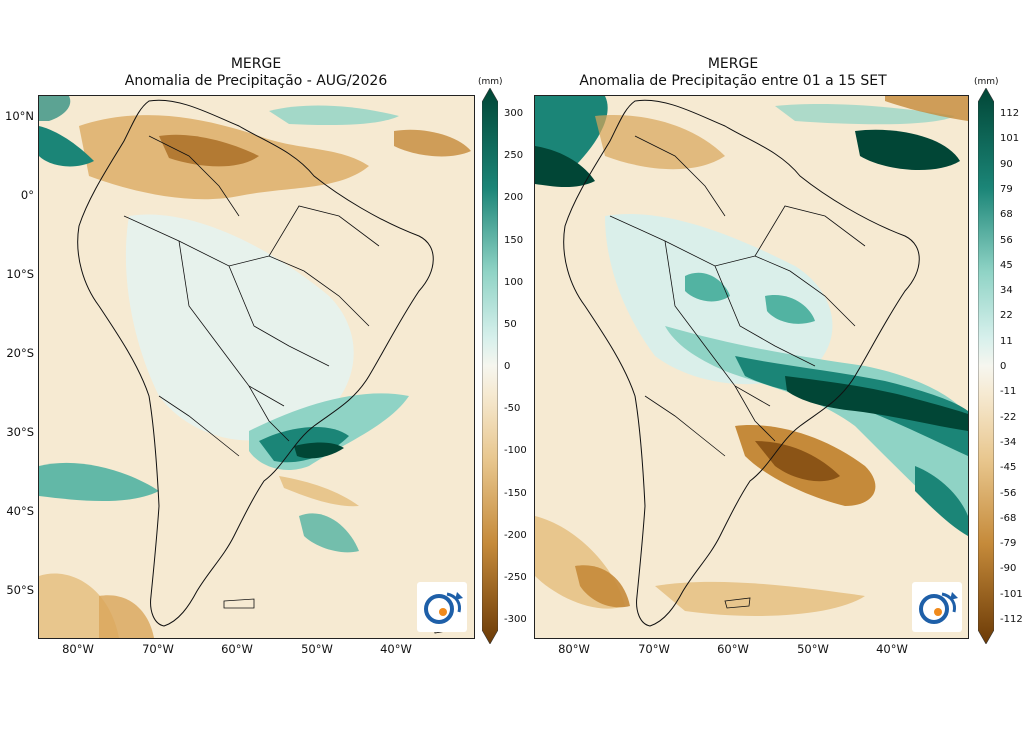 This screenshot has width=1024, height=748. Describe the element at coordinates (1006, 316) in the screenshot. I see `colorbar-tick-label: 22` at that location.